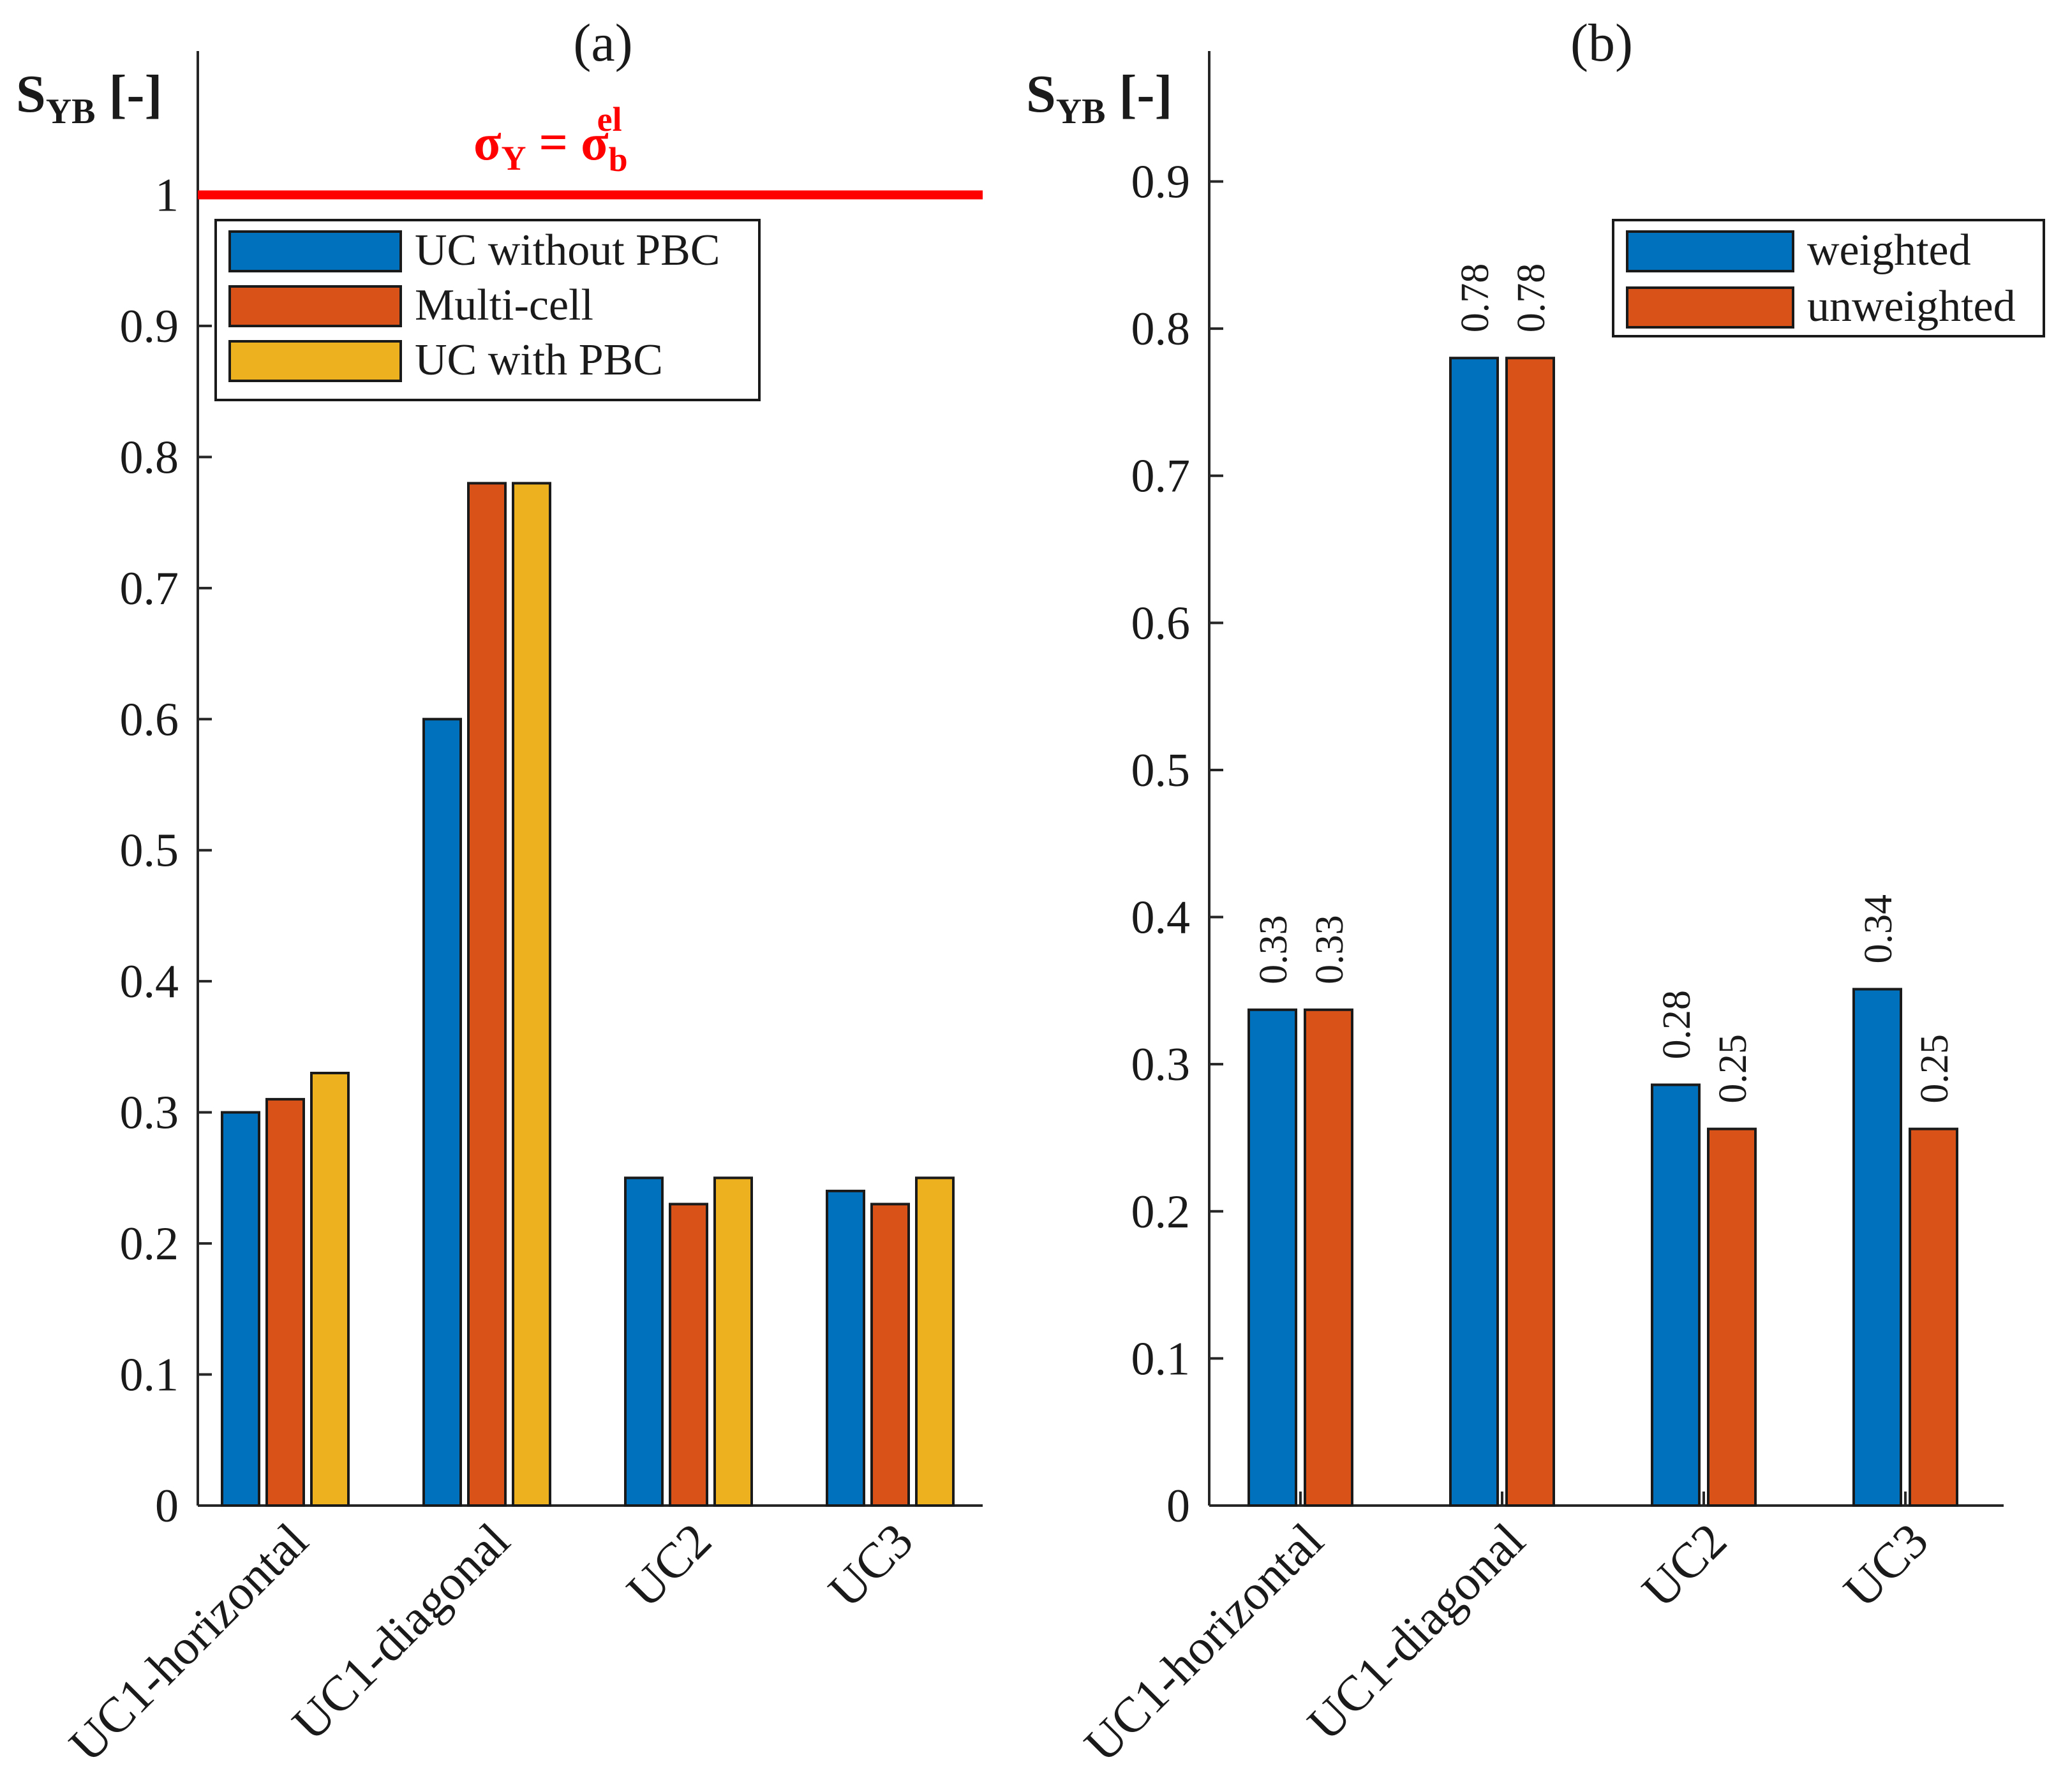 This screenshot has height=1792, width=2063. I want to click on data-label: 0.28, so click(1677, 1025).